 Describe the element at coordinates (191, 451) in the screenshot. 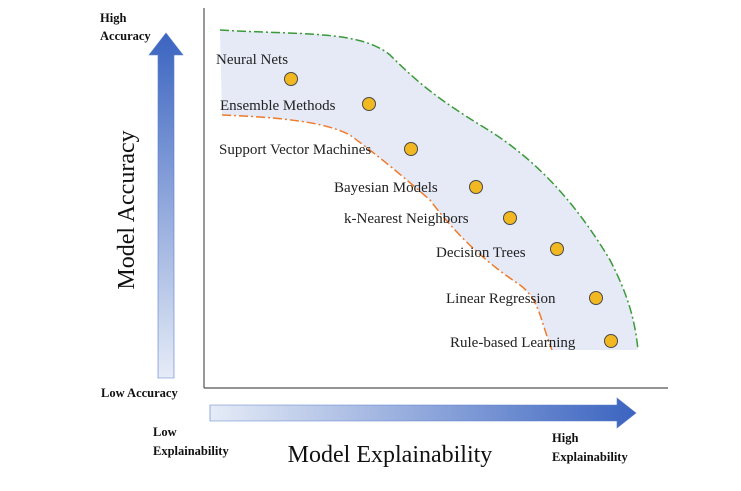

I see `low-explainability-label: Explainability` at that location.